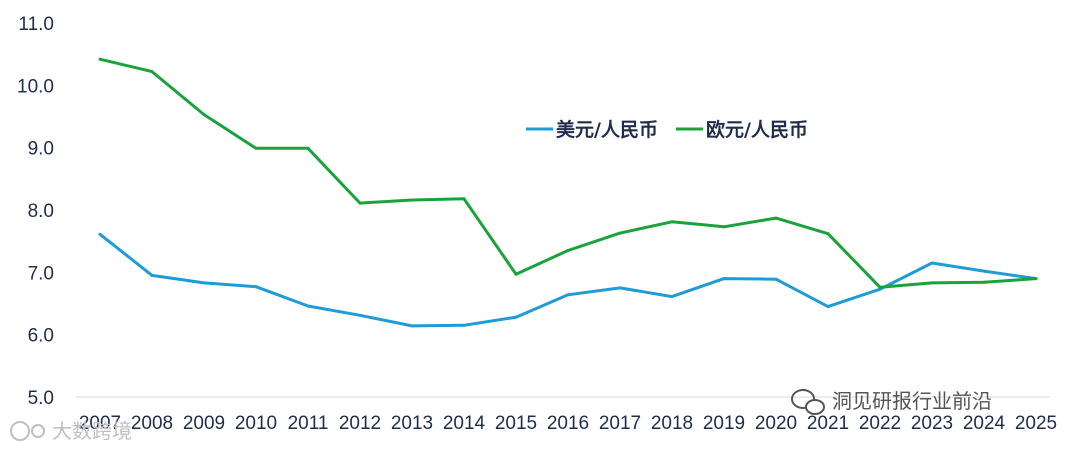 The height and width of the screenshot is (449, 1080). I want to click on y-tick-label: 9.0, so click(41, 149).